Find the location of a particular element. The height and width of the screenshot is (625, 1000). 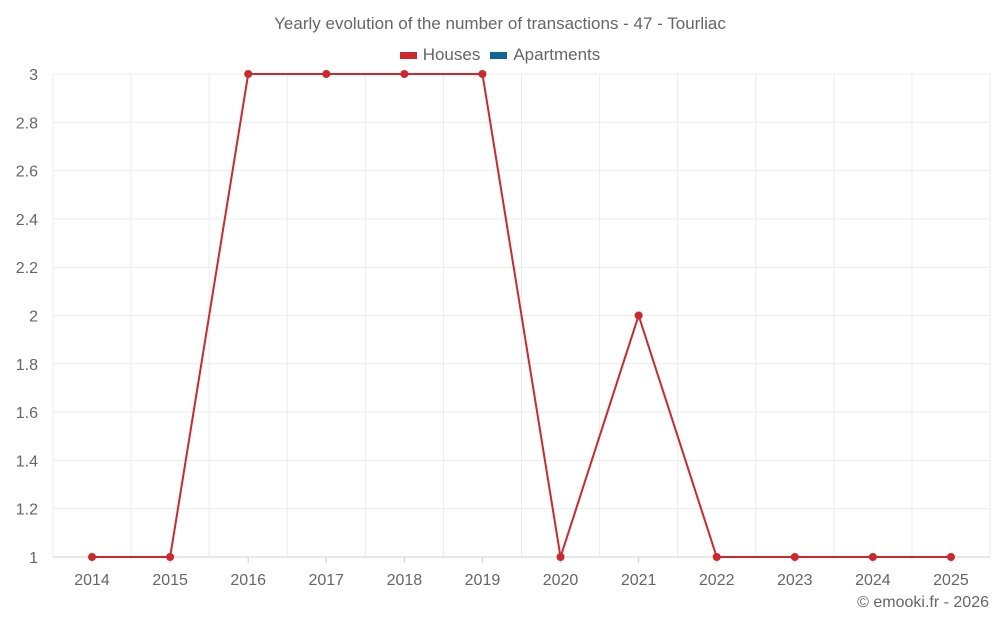

chart-legend: Houses Apartments is located at coordinates (500, 55).